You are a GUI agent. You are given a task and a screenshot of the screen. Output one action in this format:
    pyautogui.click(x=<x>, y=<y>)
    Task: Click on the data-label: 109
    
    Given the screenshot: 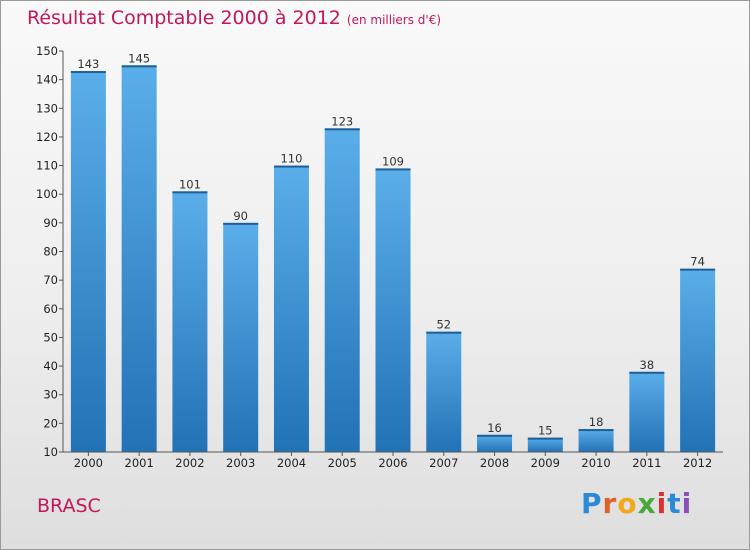 What is the action you would take?
    pyautogui.click(x=393, y=161)
    